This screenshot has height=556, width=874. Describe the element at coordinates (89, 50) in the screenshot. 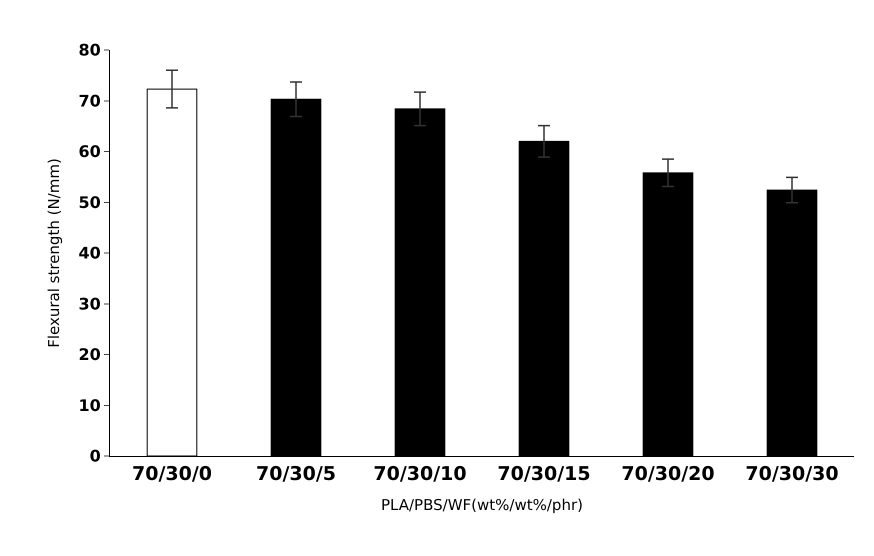

I see `y-tick-label: 80` at that location.